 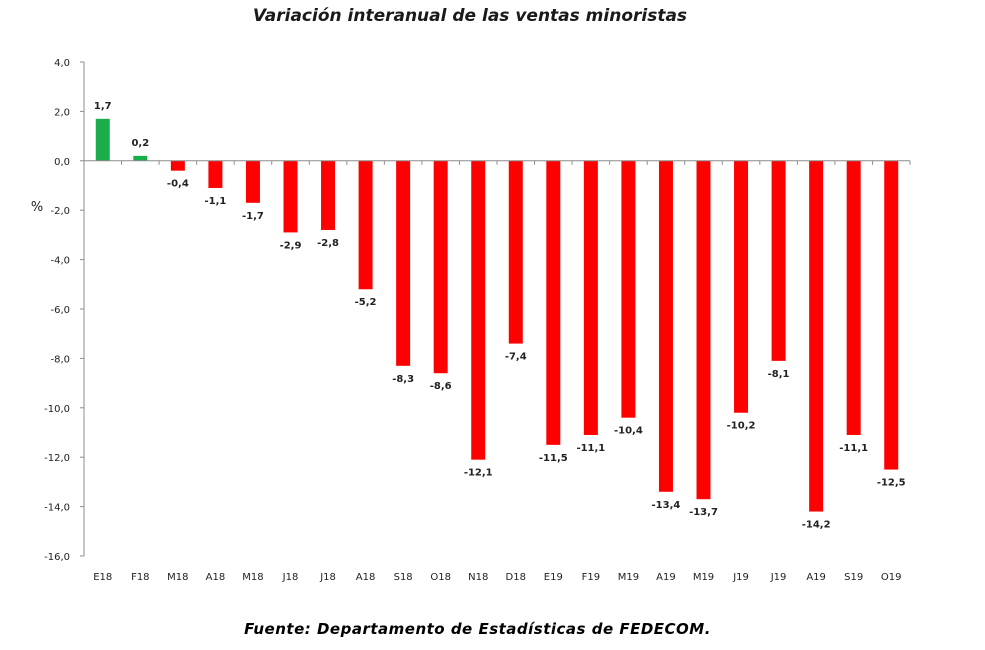 I want to click on y-tick-label: -8,0, so click(x=60, y=359).